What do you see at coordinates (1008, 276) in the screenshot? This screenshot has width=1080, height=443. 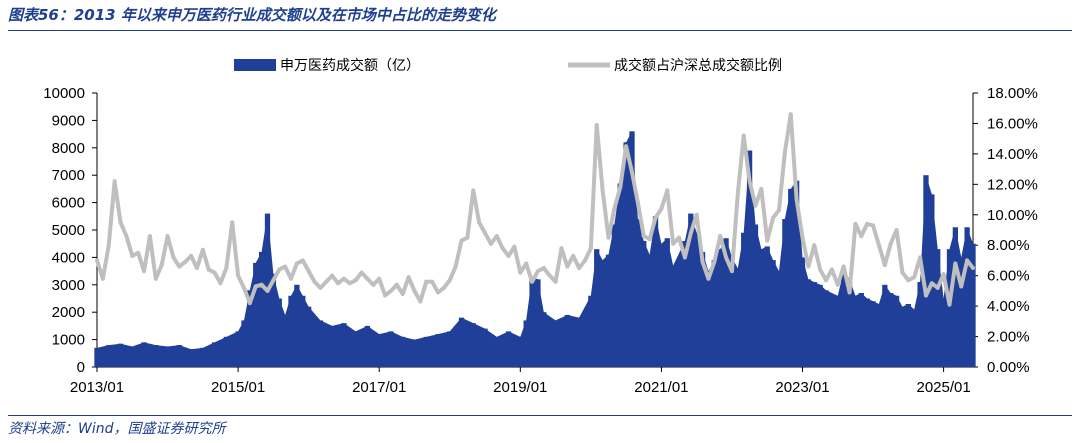 I see `right-tick-label: 6.00%` at bounding box center [1008, 276].